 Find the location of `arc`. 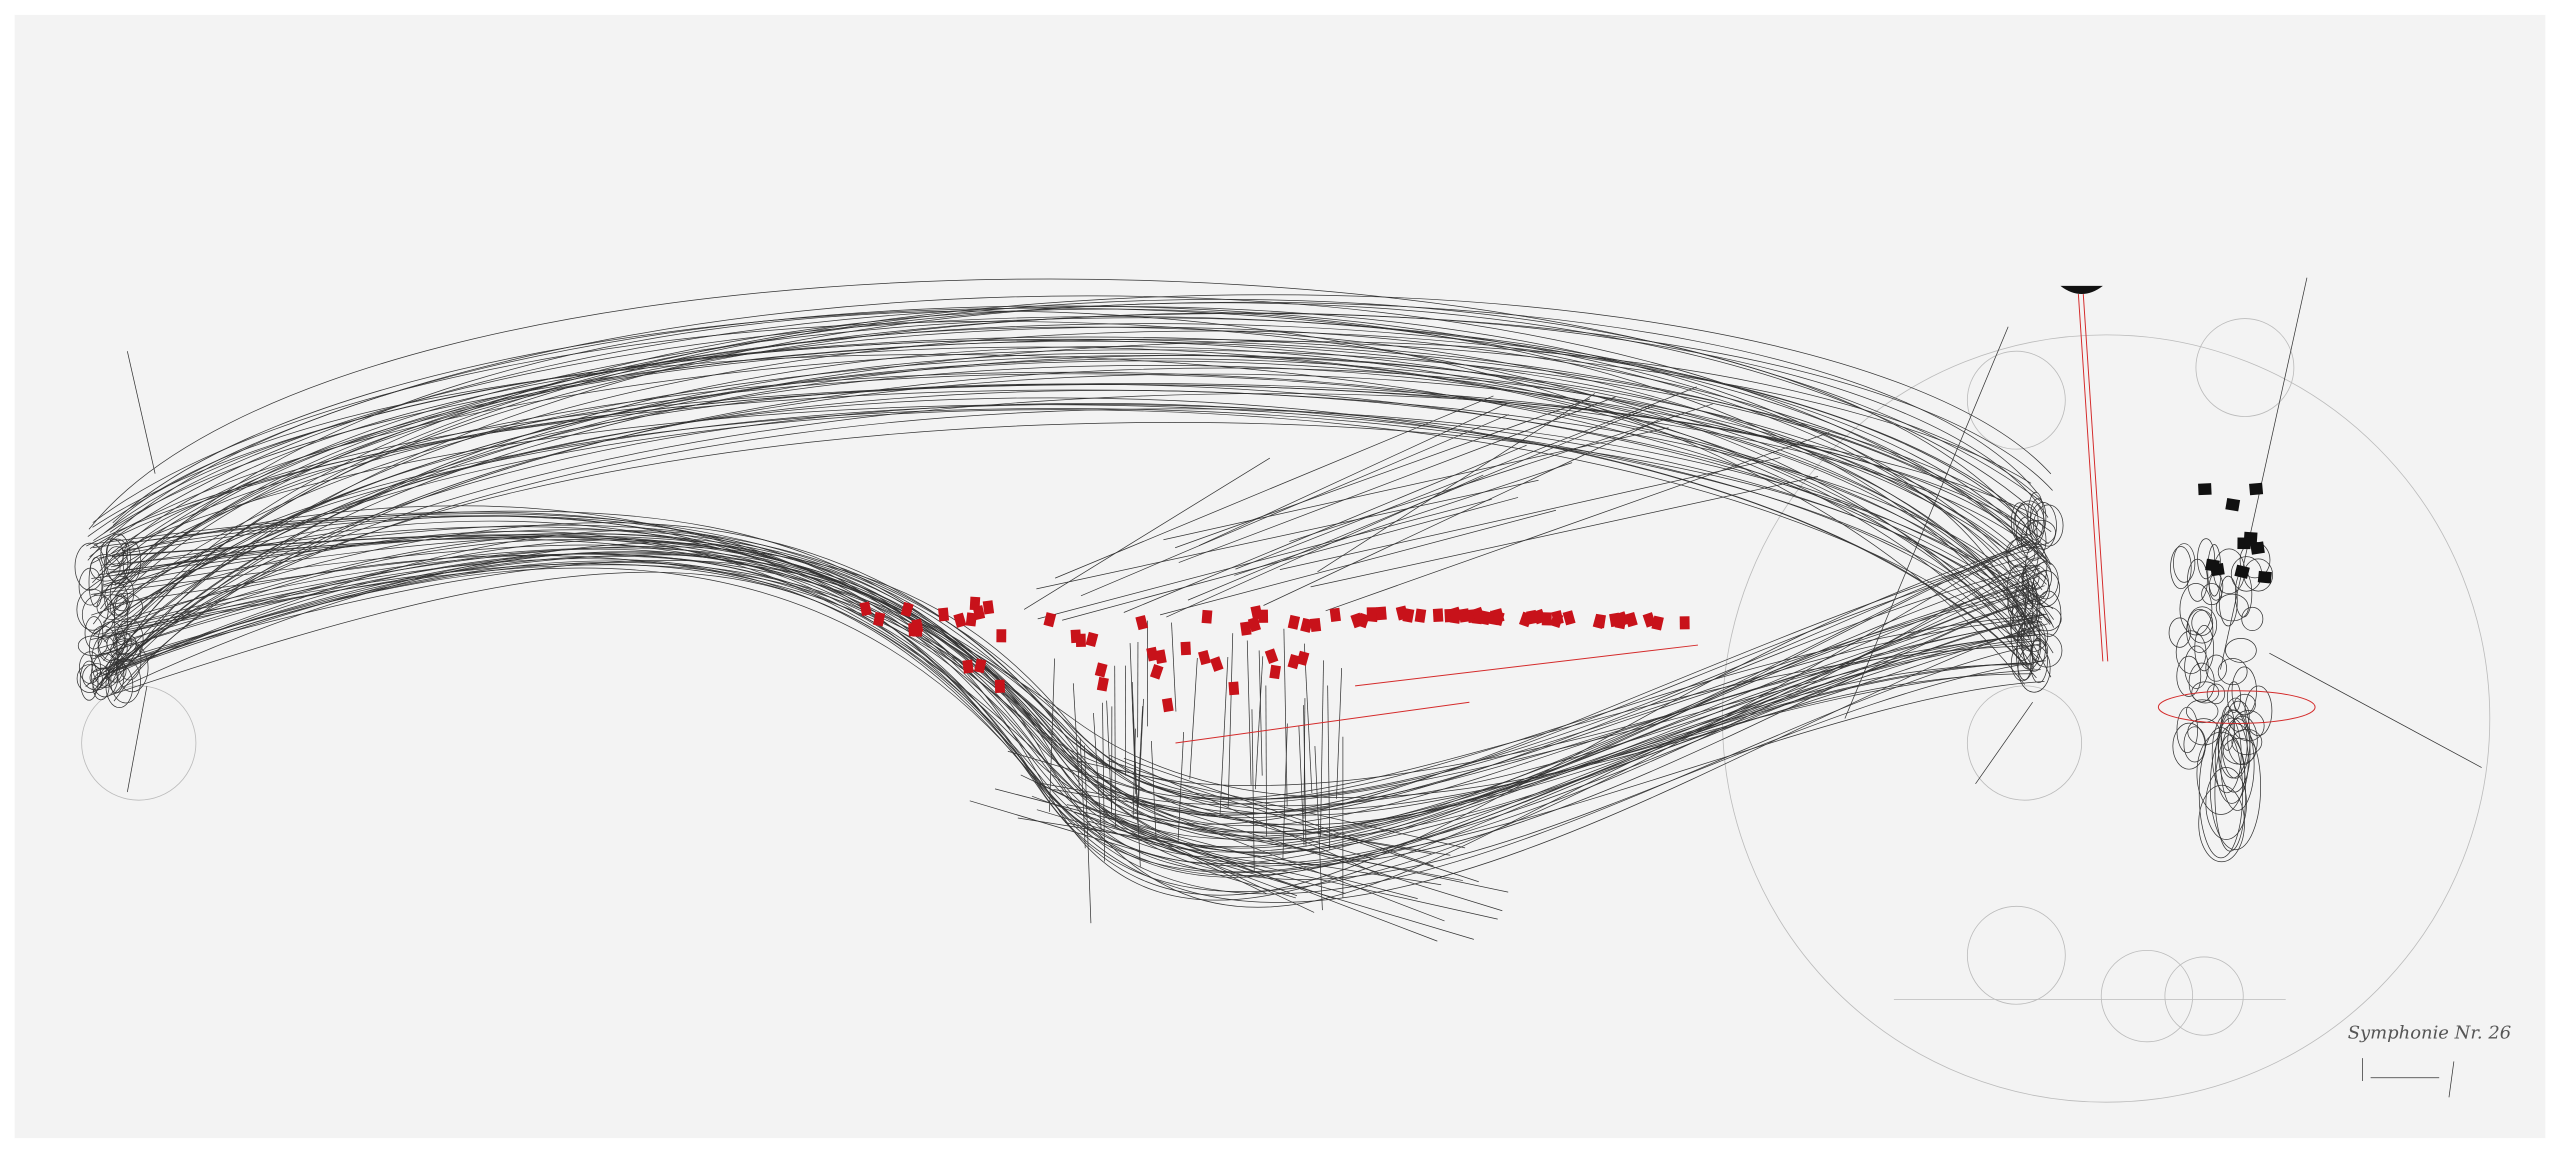

arc is located at coordinates (1062, 437).